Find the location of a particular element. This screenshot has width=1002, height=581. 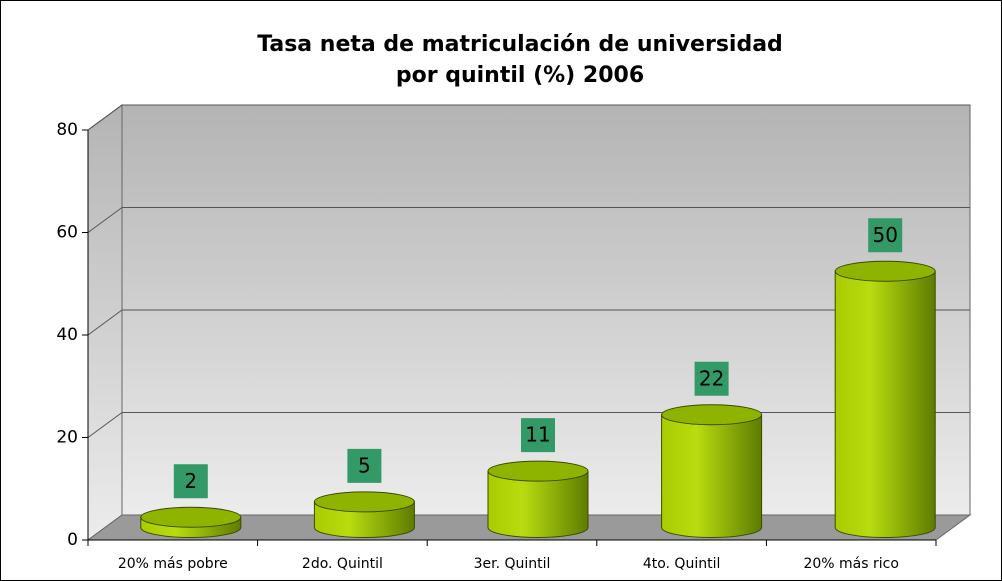

value-label: 11 is located at coordinates (537, 435).